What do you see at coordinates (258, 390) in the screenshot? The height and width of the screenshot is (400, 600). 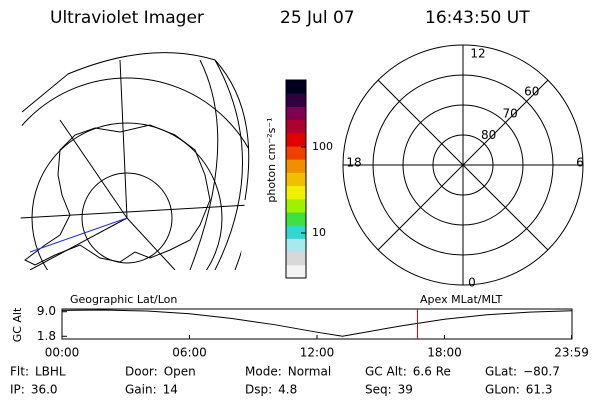 I see `info-label: Dsp:` at bounding box center [258, 390].